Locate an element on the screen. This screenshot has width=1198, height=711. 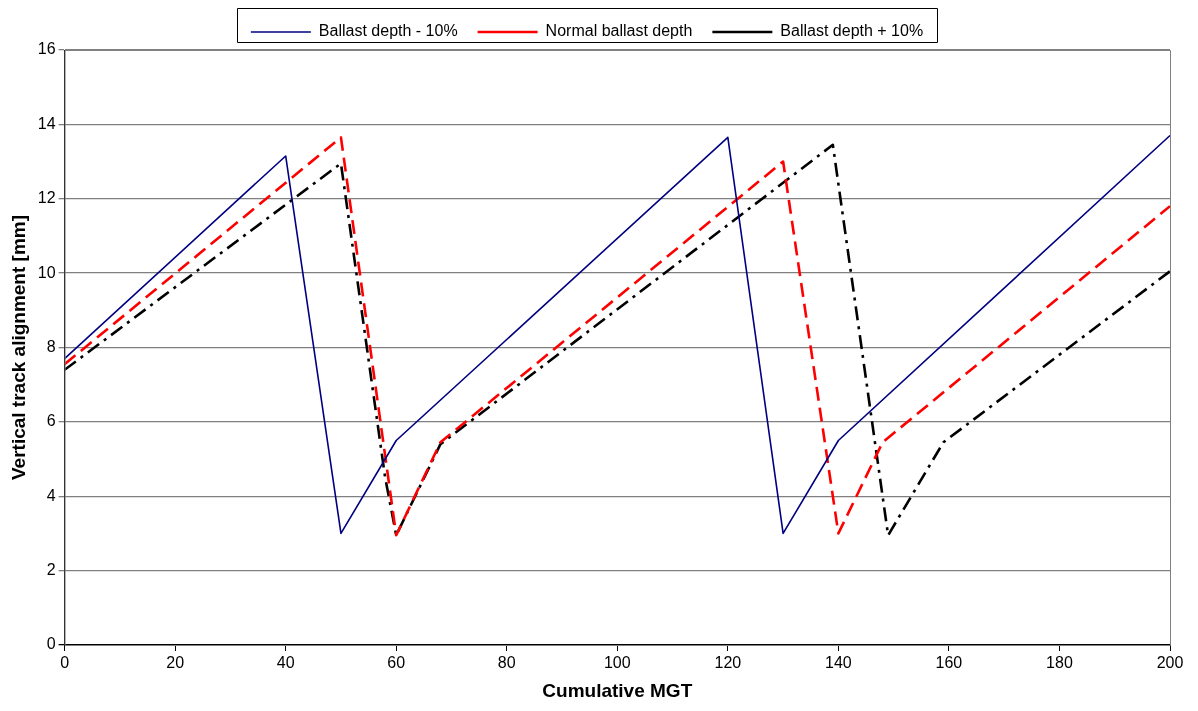
x-tick-label: 180 is located at coordinates (1059, 663).